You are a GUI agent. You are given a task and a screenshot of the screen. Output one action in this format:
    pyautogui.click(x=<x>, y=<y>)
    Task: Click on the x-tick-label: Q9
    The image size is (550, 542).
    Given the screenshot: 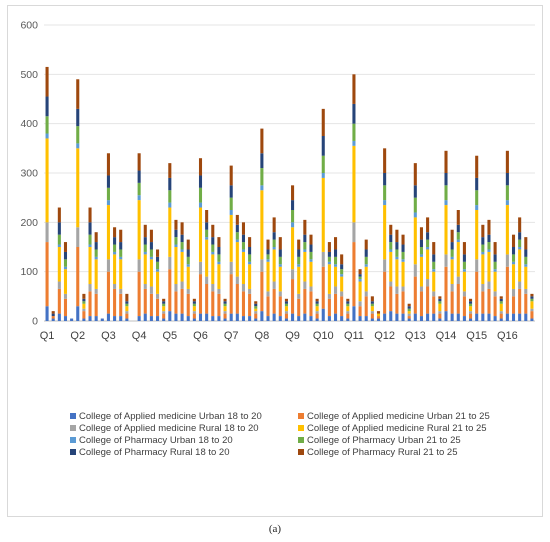 What is the action you would take?
    pyautogui.click(x=292, y=336)
    